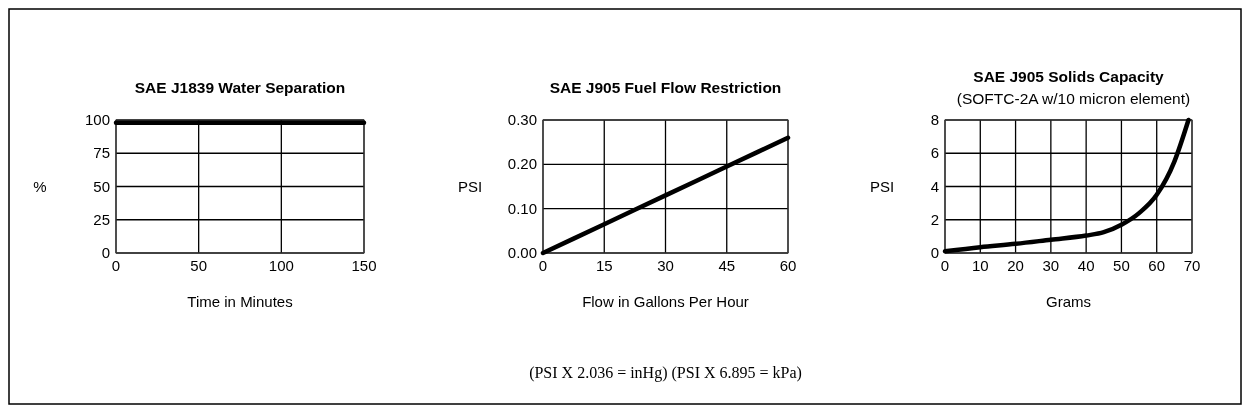  I want to click on x-tick-label: 150, so click(364, 265).